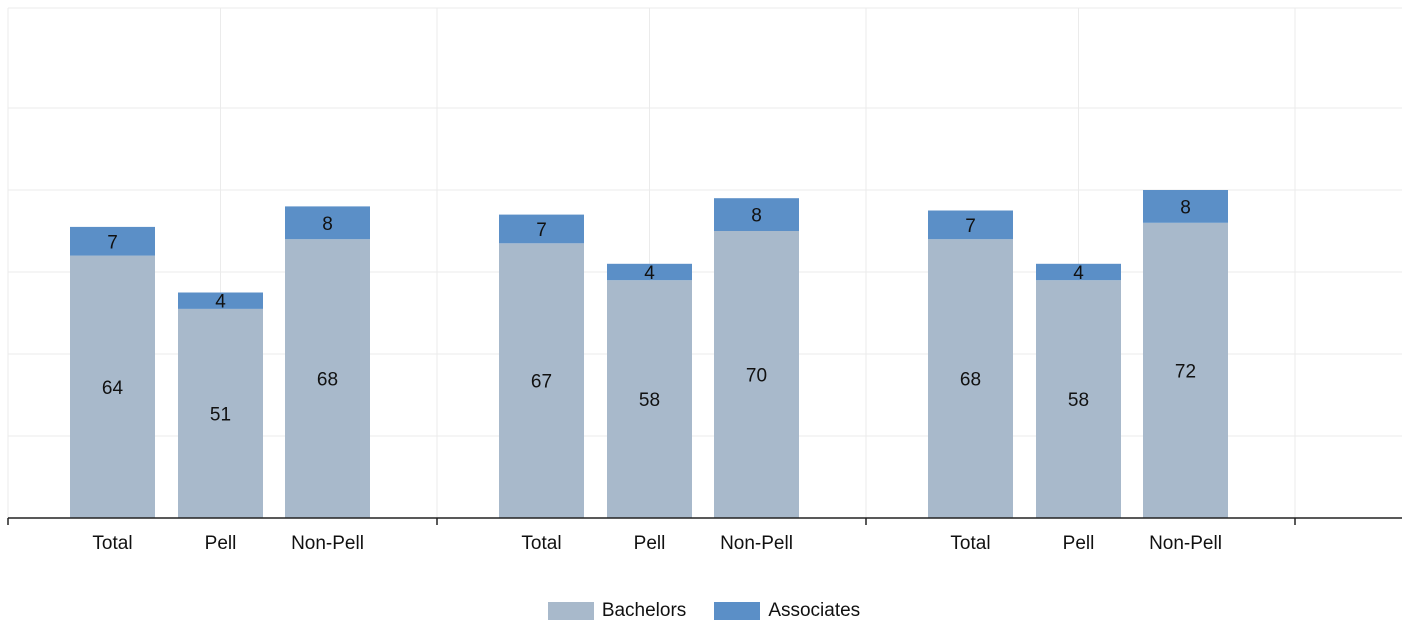  I want to click on data-label: 70, so click(756, 376).